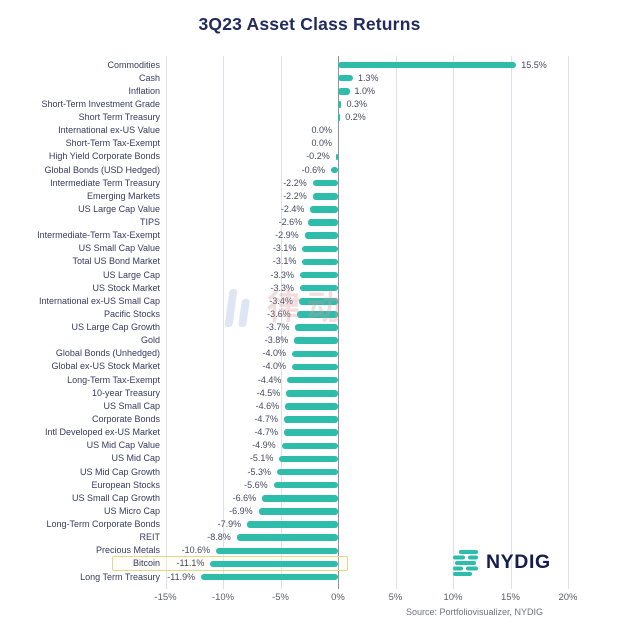 The height and width of the screenshot is (630, 619). What do you see at coordinates (115, 497) in the screenshot?
I see `category-label: US Small Cap Growth` at bounding box center [115, 497].